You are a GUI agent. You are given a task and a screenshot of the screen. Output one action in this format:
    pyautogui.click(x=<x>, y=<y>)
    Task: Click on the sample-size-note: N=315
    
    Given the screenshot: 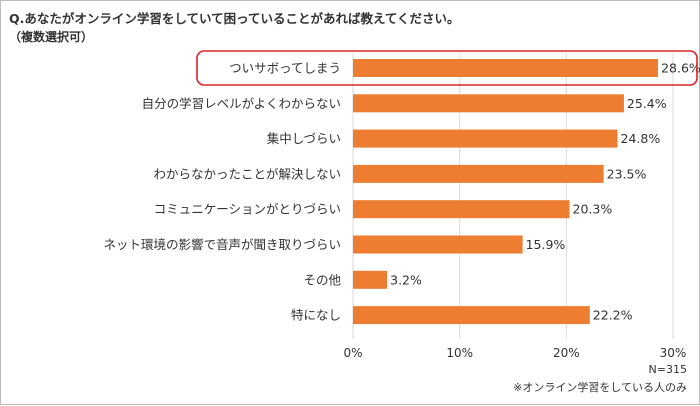 What is the action you would take?
    pyautogui.click(x=667, y=369)
    